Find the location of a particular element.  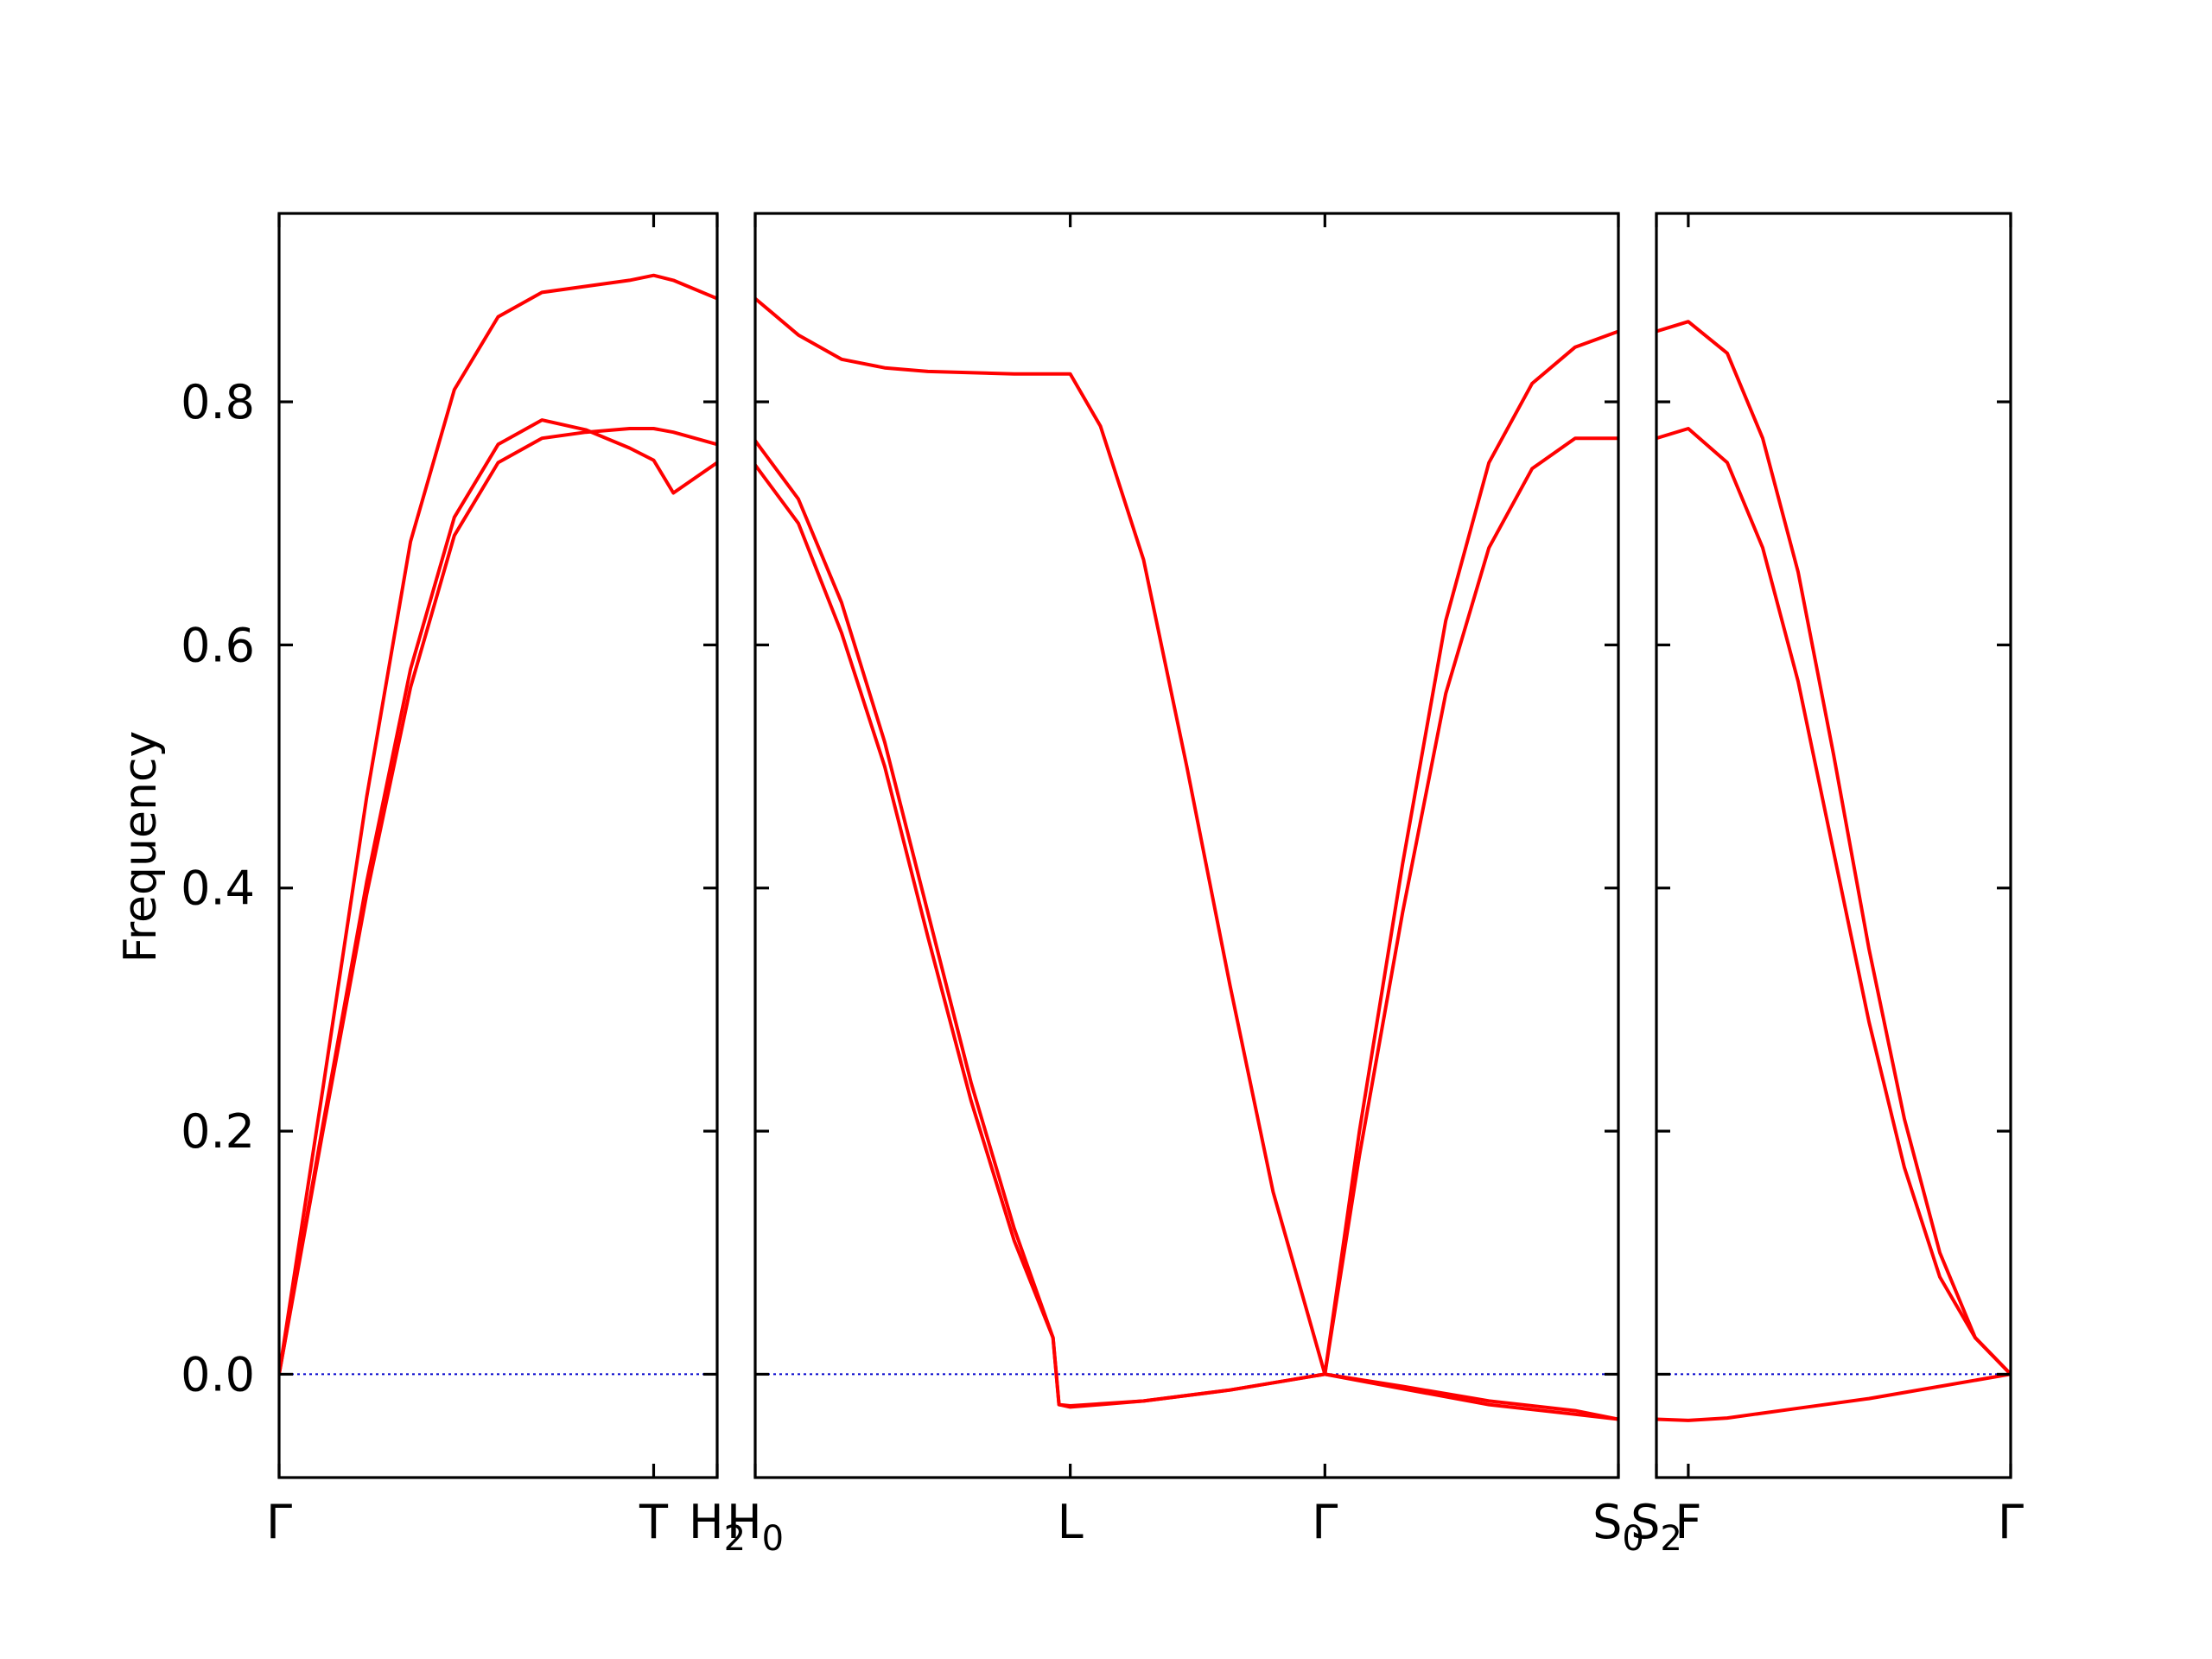

y-tick-label: 0.0 is located at coordinates (218, 1374).